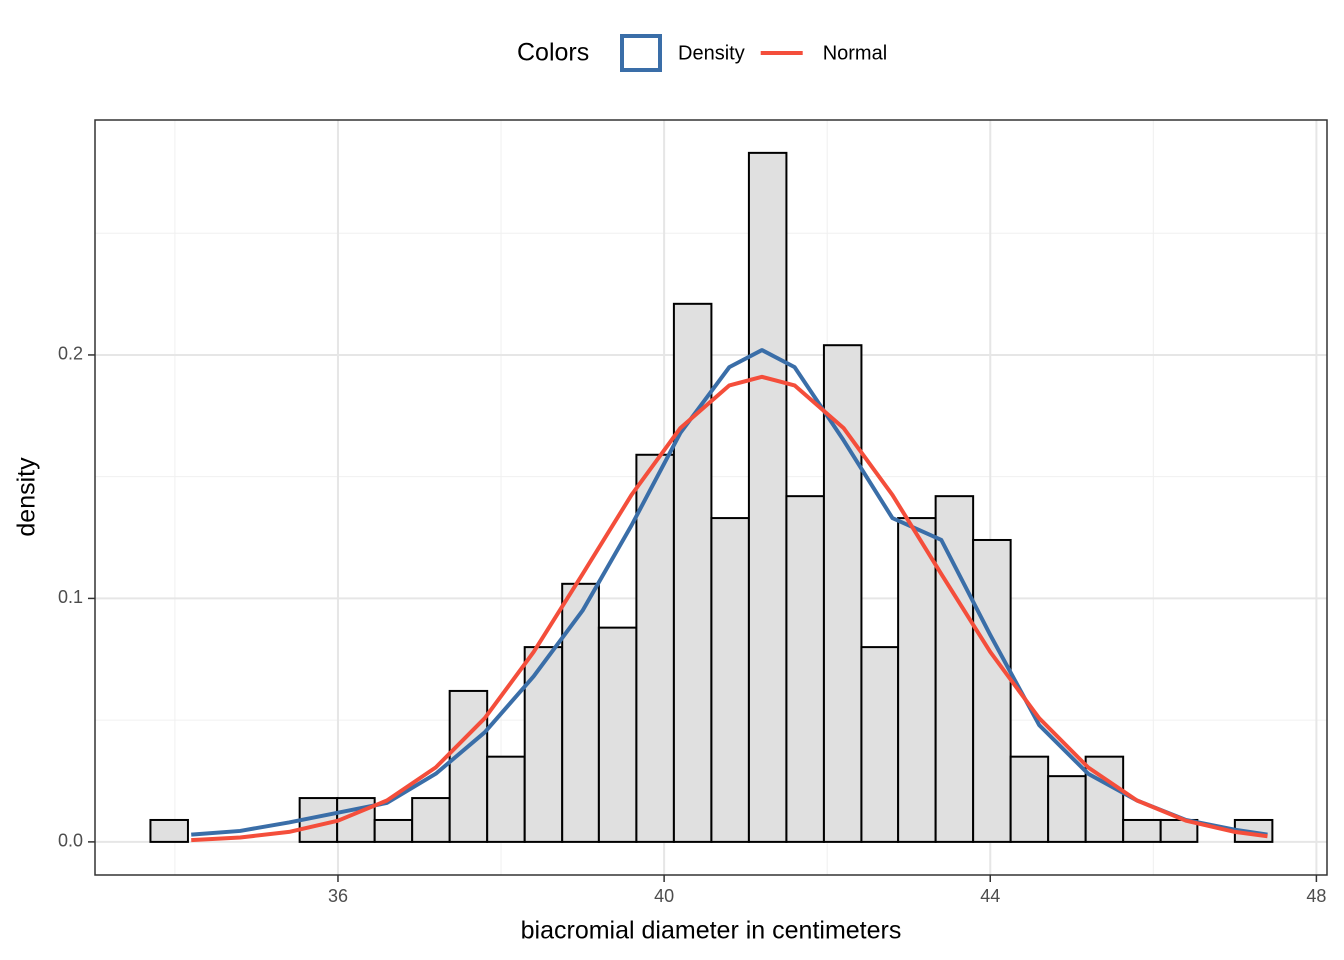 This screenshot has height=960, width=1344. I want to click on legend-label: Density, so click(711, 53).